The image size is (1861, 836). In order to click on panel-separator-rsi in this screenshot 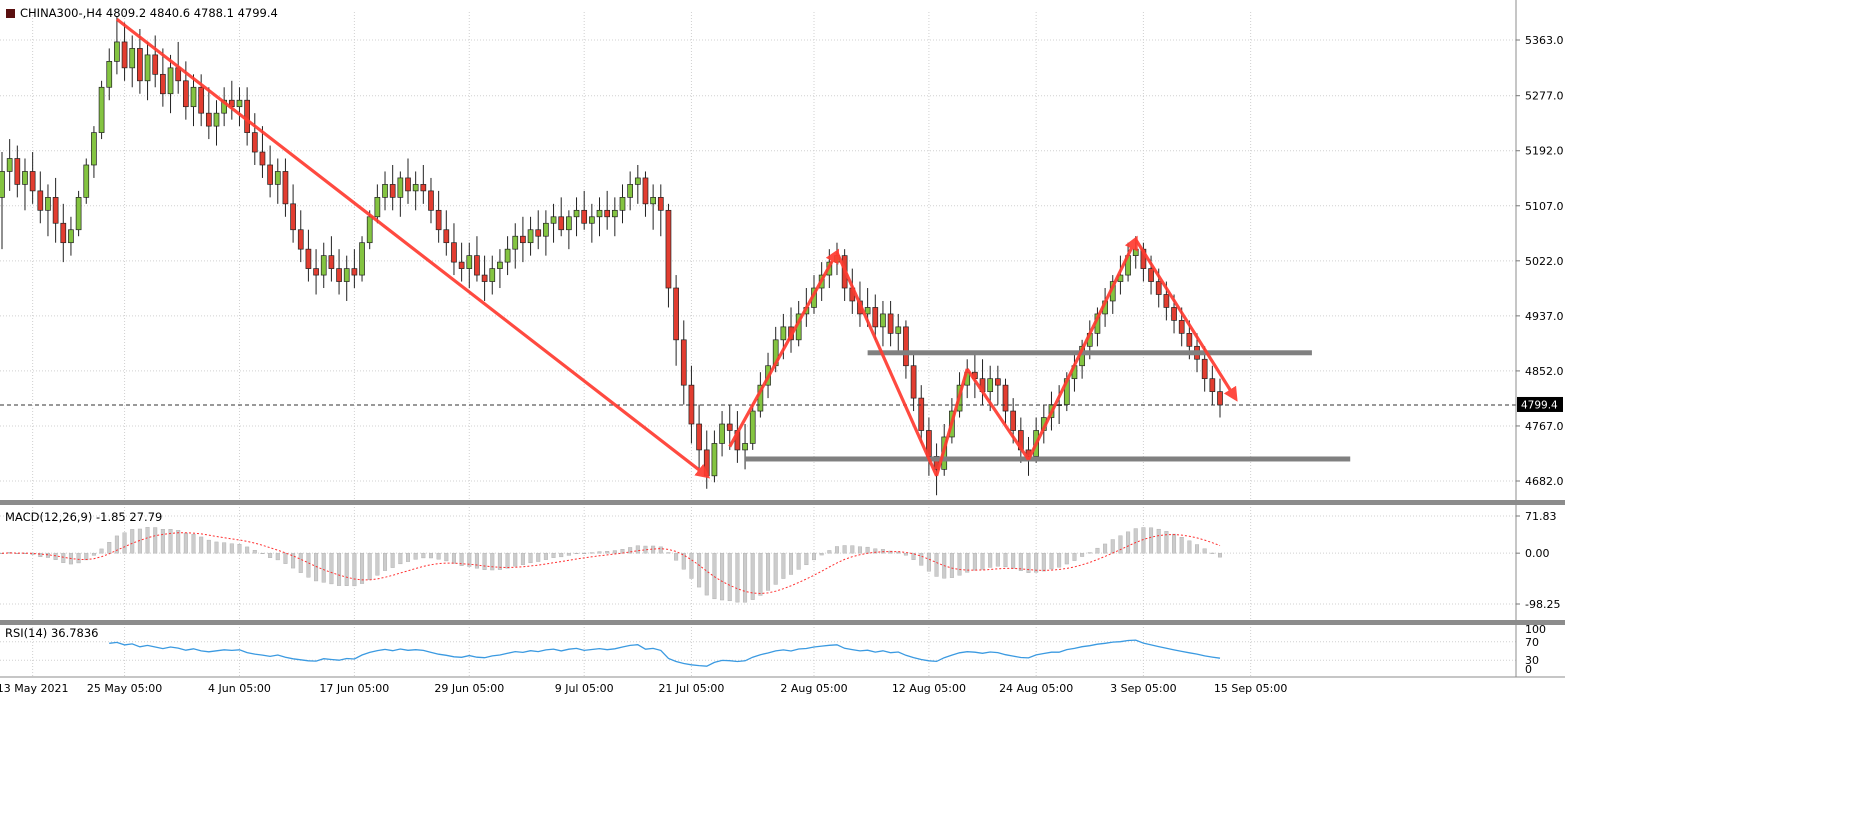, I will do `click(782, 622)`.